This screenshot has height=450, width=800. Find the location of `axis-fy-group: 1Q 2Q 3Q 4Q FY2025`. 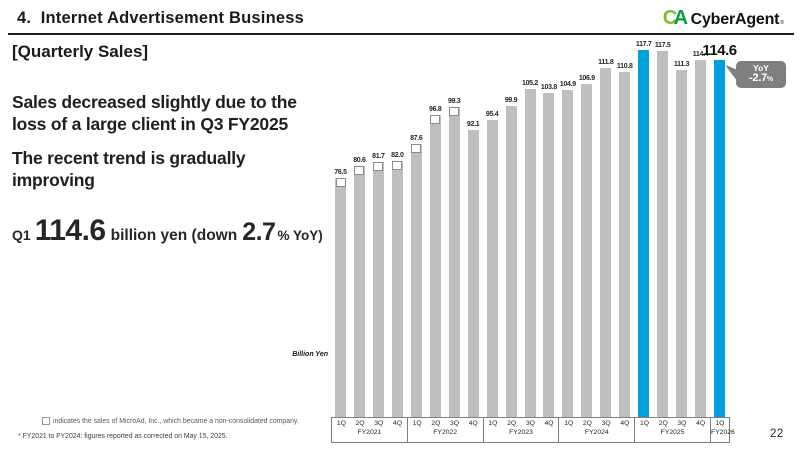

axis-fy-group: 1Q 2Q 3Q 4Q FY2025 is located at coordinates (672, 430).